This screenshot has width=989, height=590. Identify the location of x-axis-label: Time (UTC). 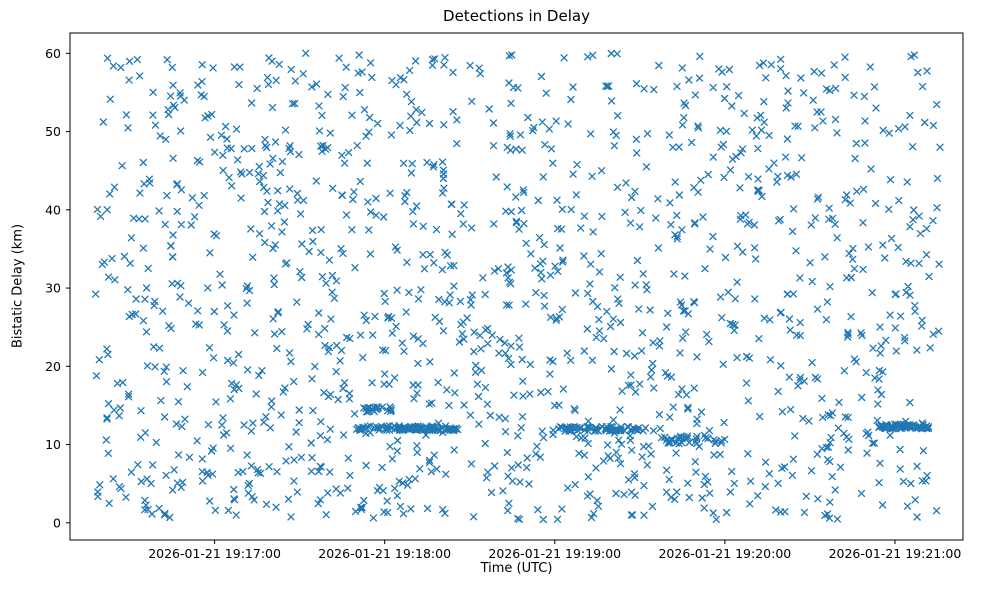
(516, 568).